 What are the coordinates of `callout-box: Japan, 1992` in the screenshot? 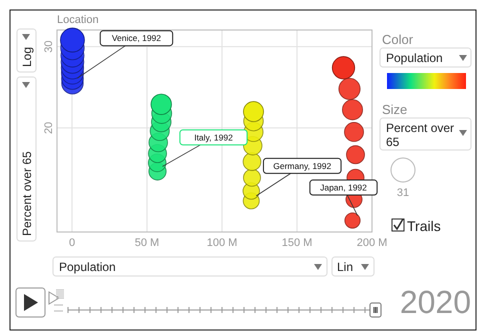 It's located at (343, 198).